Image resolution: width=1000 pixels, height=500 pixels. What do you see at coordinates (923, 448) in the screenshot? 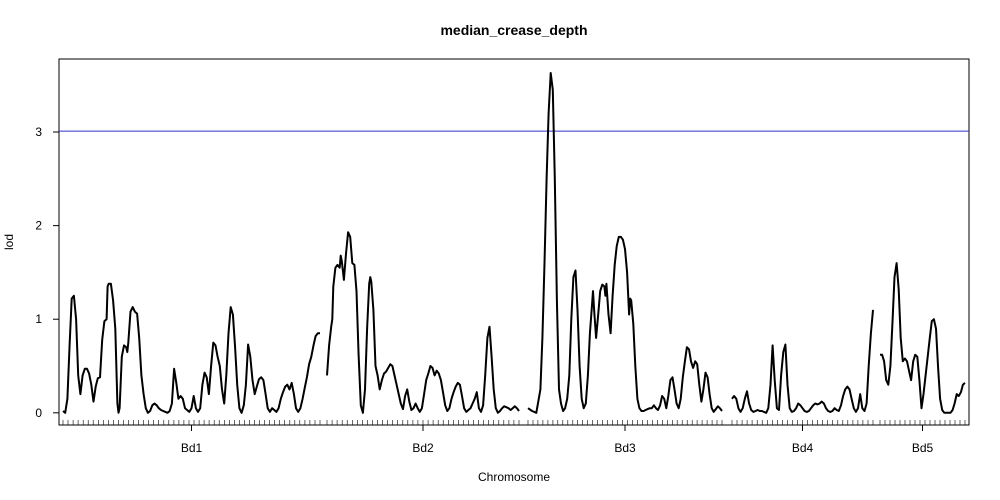
I see `x-tick-label: Bd5` at bounding box center [923, 448].